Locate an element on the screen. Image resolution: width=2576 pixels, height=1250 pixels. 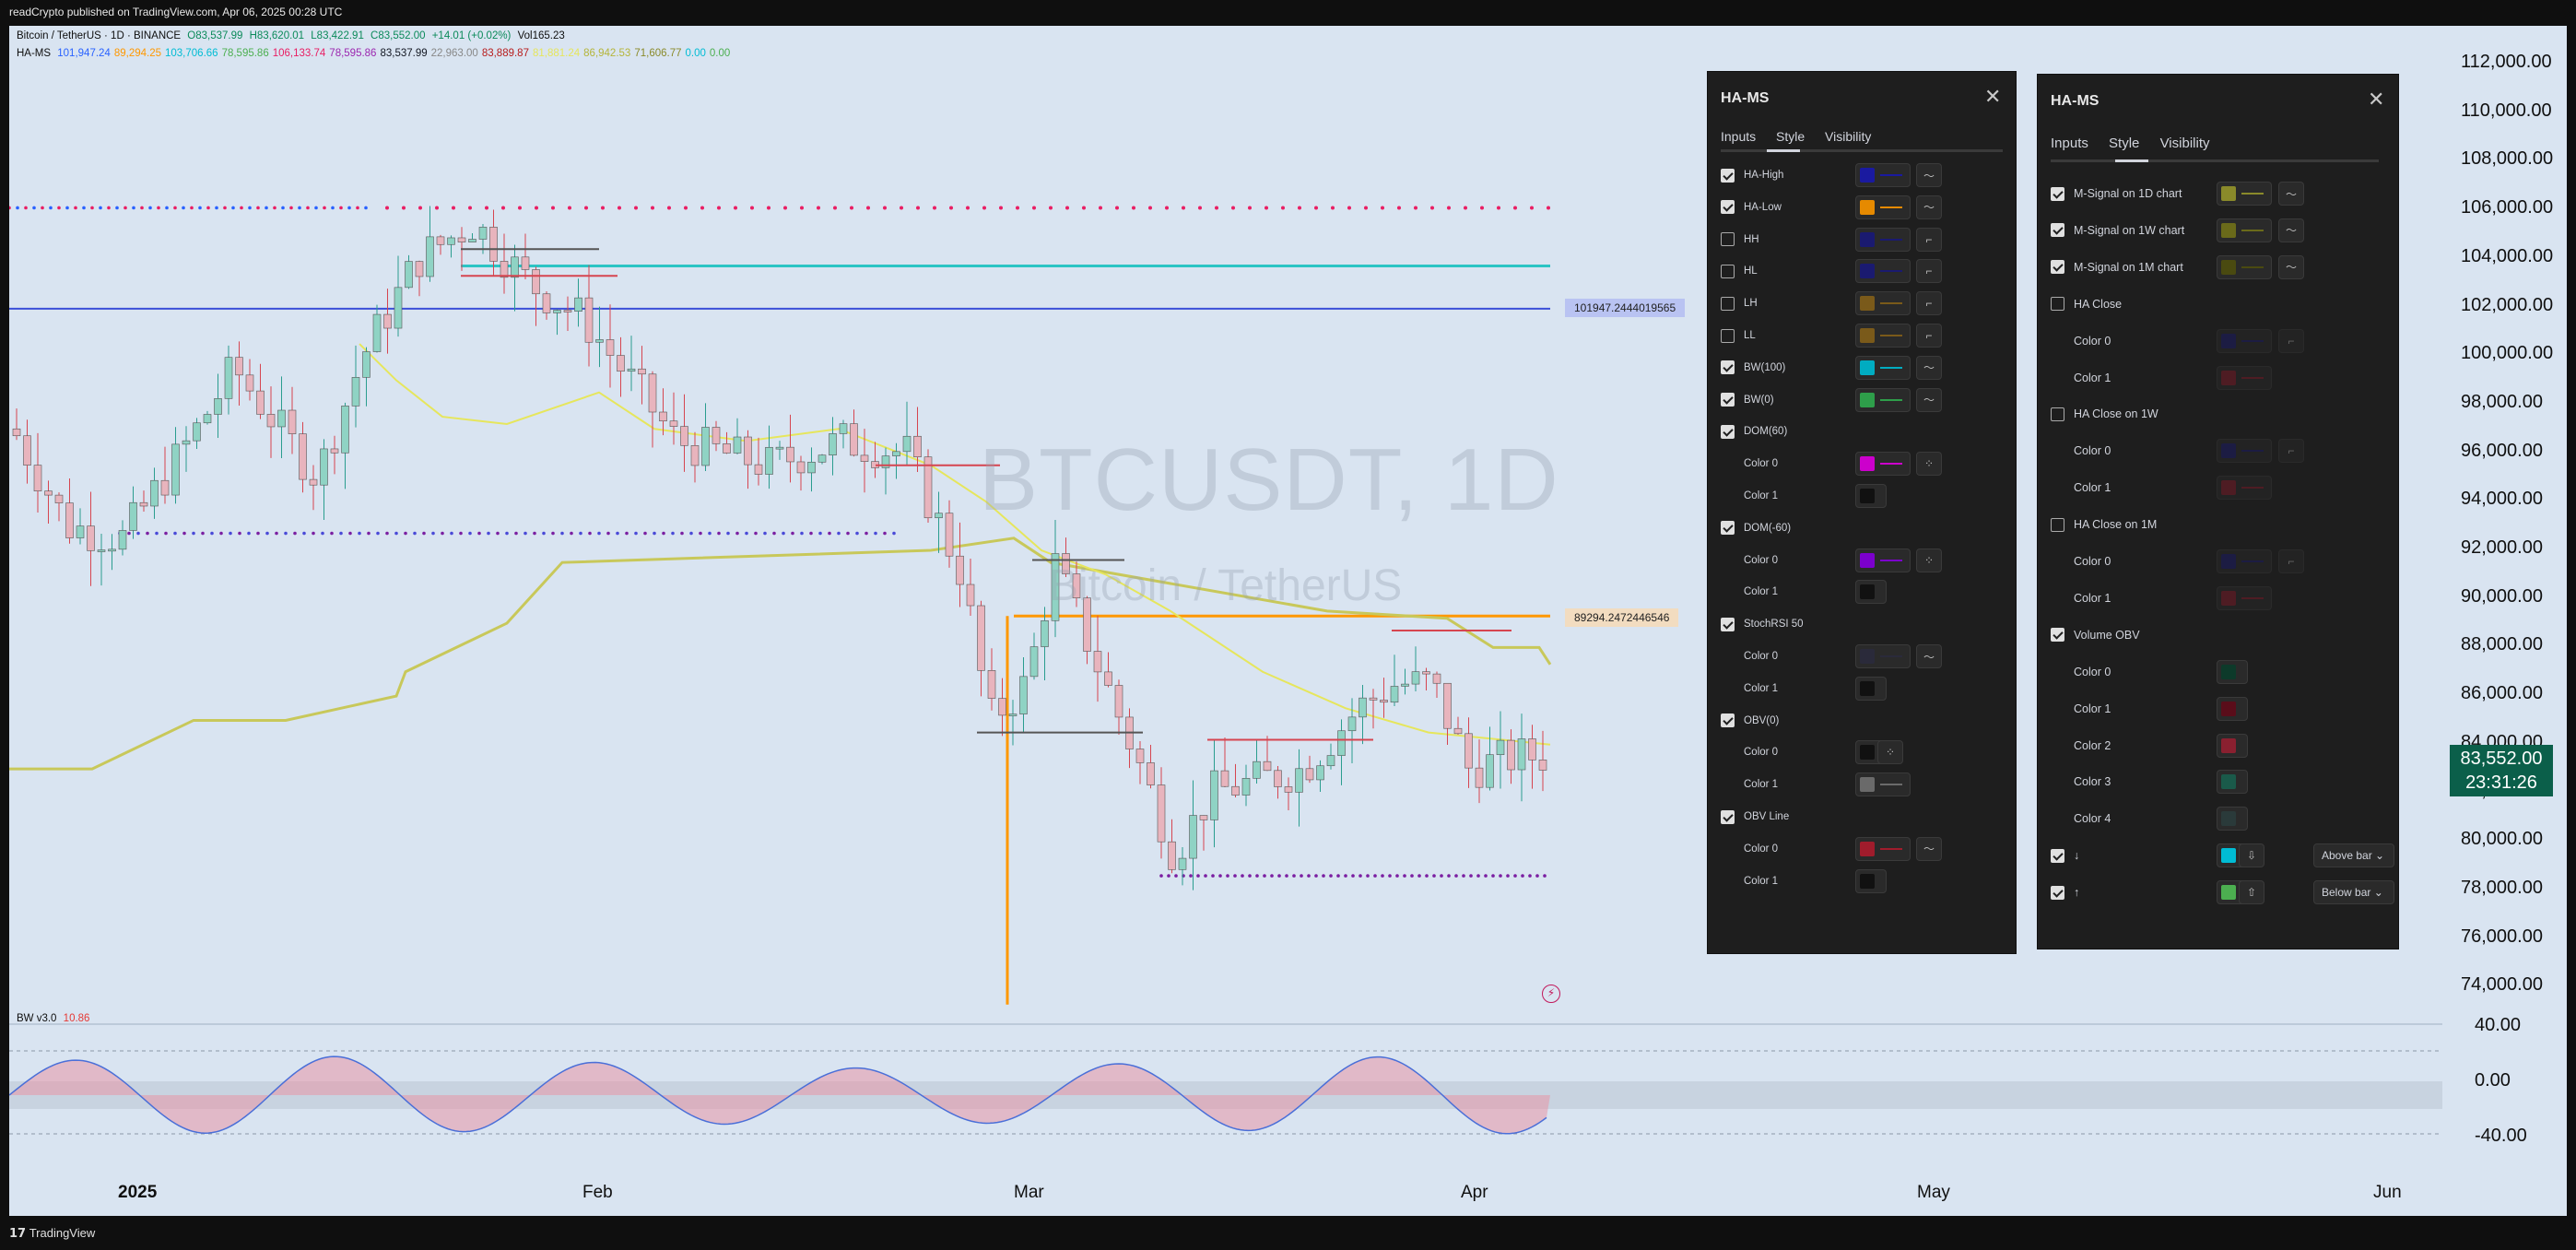
settings-row: Color 1 is located at coordinates (2231, 708).